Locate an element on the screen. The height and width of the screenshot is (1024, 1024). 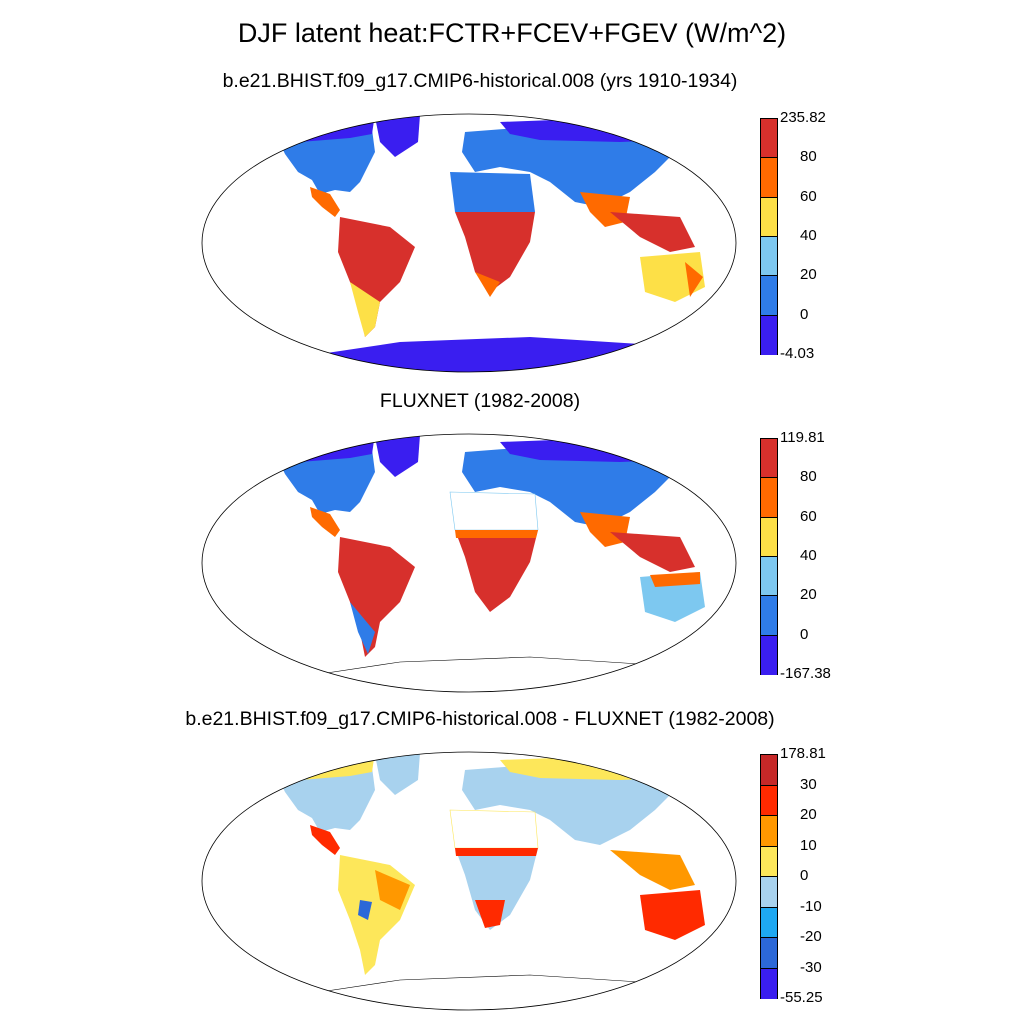
figure-title: DJF latent heat:FCTR+FCEV+FGEV (W/m^2) is located at coordinates (512, 33).